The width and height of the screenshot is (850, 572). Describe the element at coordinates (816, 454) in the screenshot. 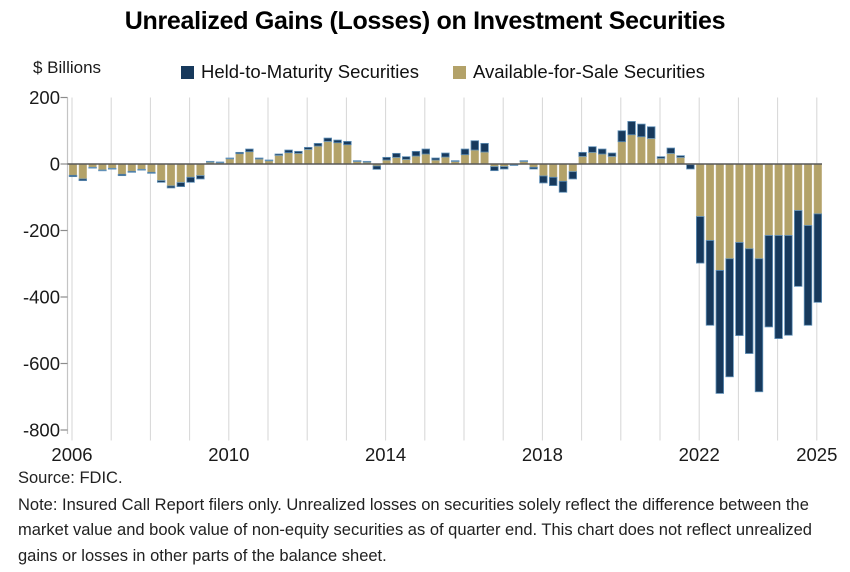

I see `x-tick-label: 2025` at that location.